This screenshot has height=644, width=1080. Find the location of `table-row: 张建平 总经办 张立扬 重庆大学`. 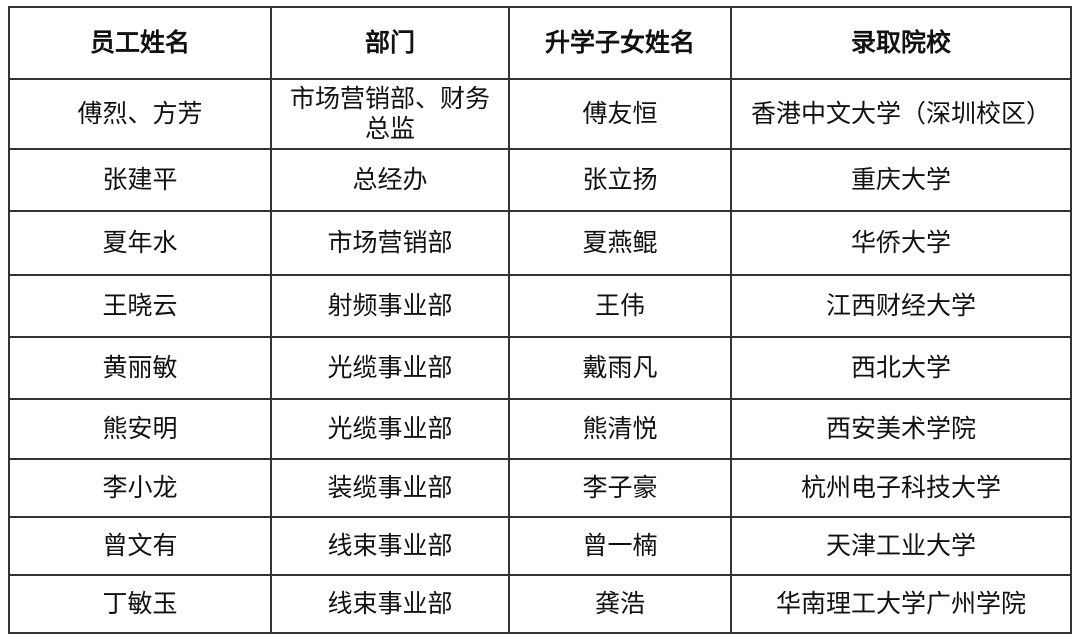

table-row: 张建平 总经办 张立扬 重庆大学 is located at coordinates (540, 180).